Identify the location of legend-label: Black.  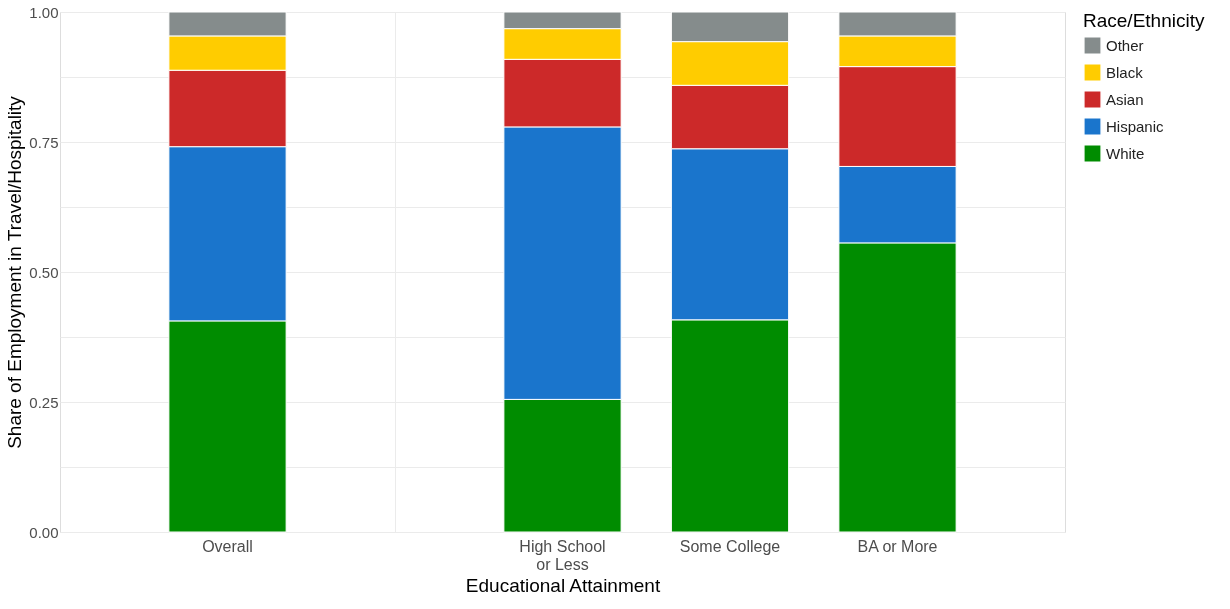
(1125, 72).